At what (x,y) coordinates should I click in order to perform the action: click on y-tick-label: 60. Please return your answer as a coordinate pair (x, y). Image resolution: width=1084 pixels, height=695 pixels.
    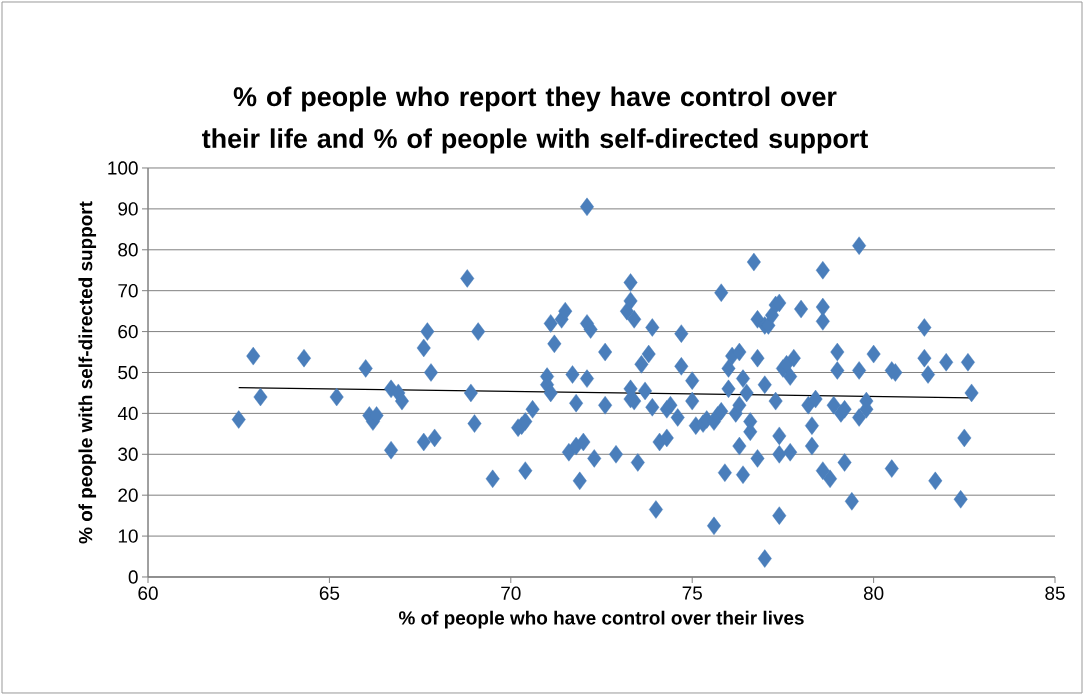
    Looking at the image, I should click on (128, 331).